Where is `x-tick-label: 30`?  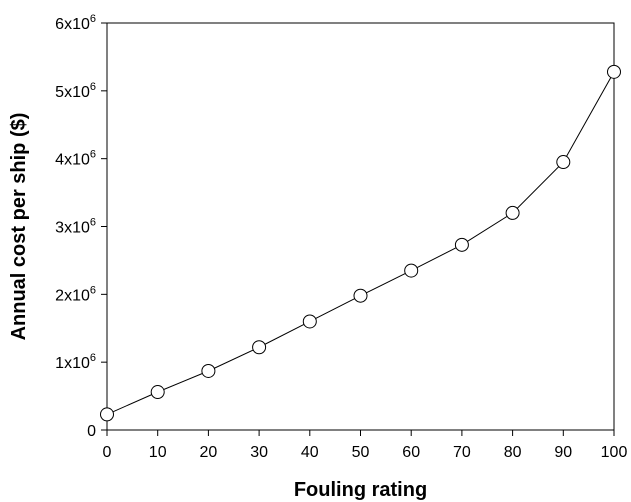 x-tick-label: 30 is located at coordinates (259, 452).